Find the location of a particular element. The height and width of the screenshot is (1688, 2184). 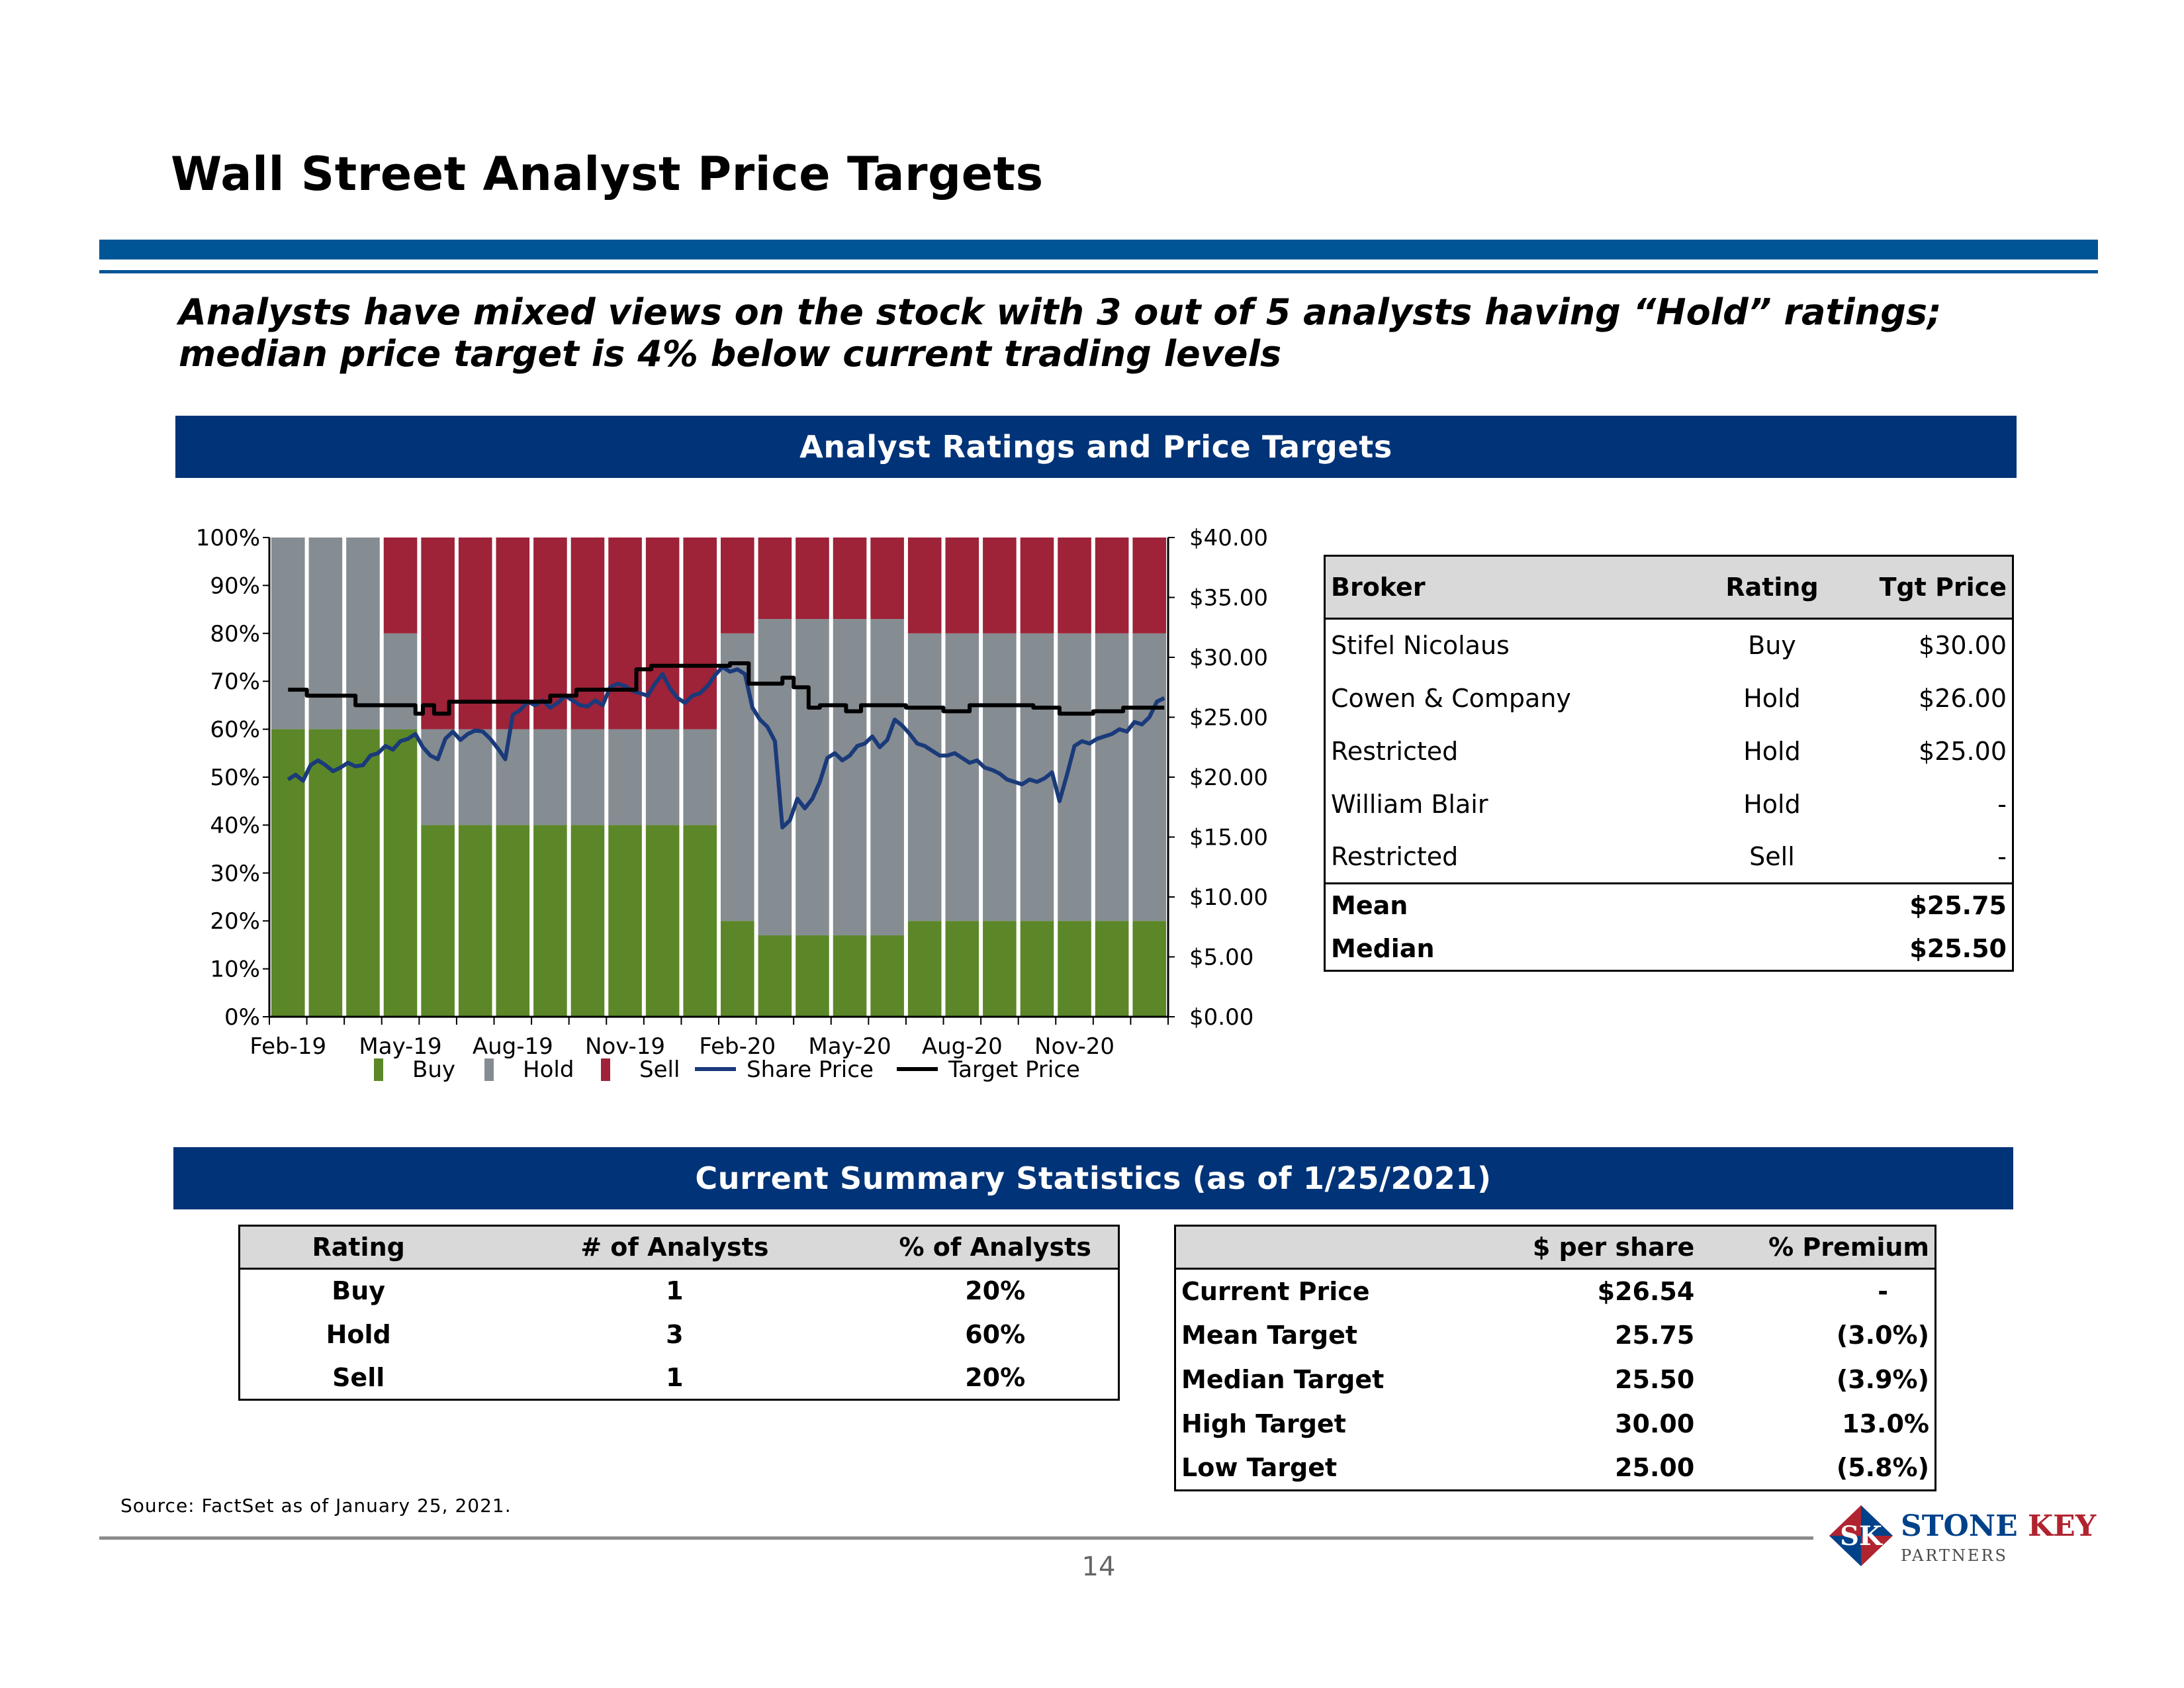

price-table-header: $ per share % Premium is located at coordinates (1555, 1247).